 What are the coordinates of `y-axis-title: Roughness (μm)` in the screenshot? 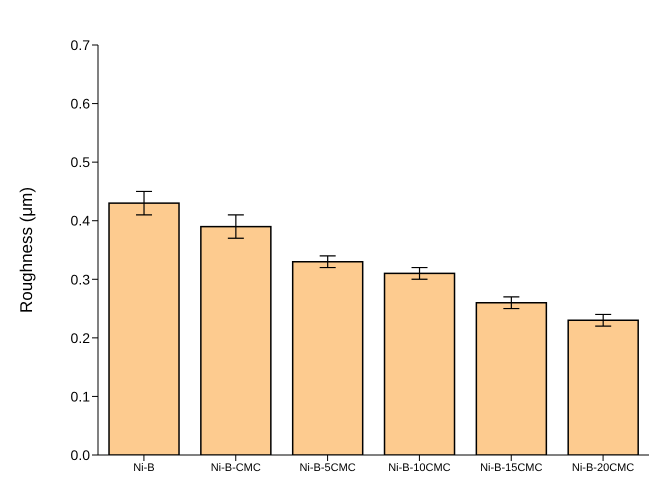 It's located at (26, 250).